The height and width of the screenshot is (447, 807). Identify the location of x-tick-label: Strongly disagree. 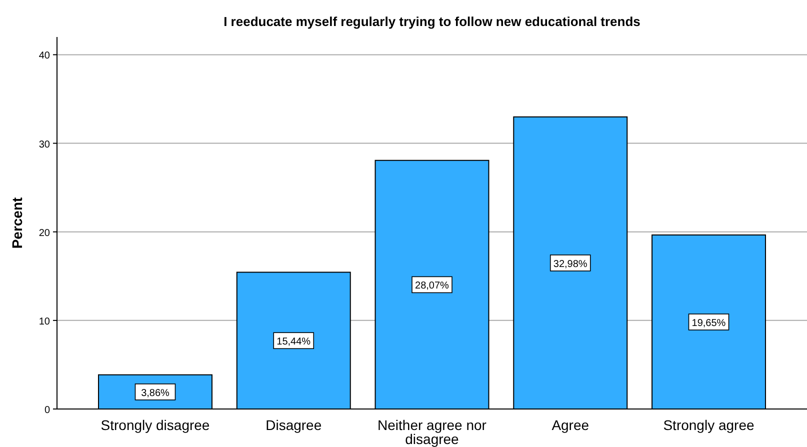
(155, 425).